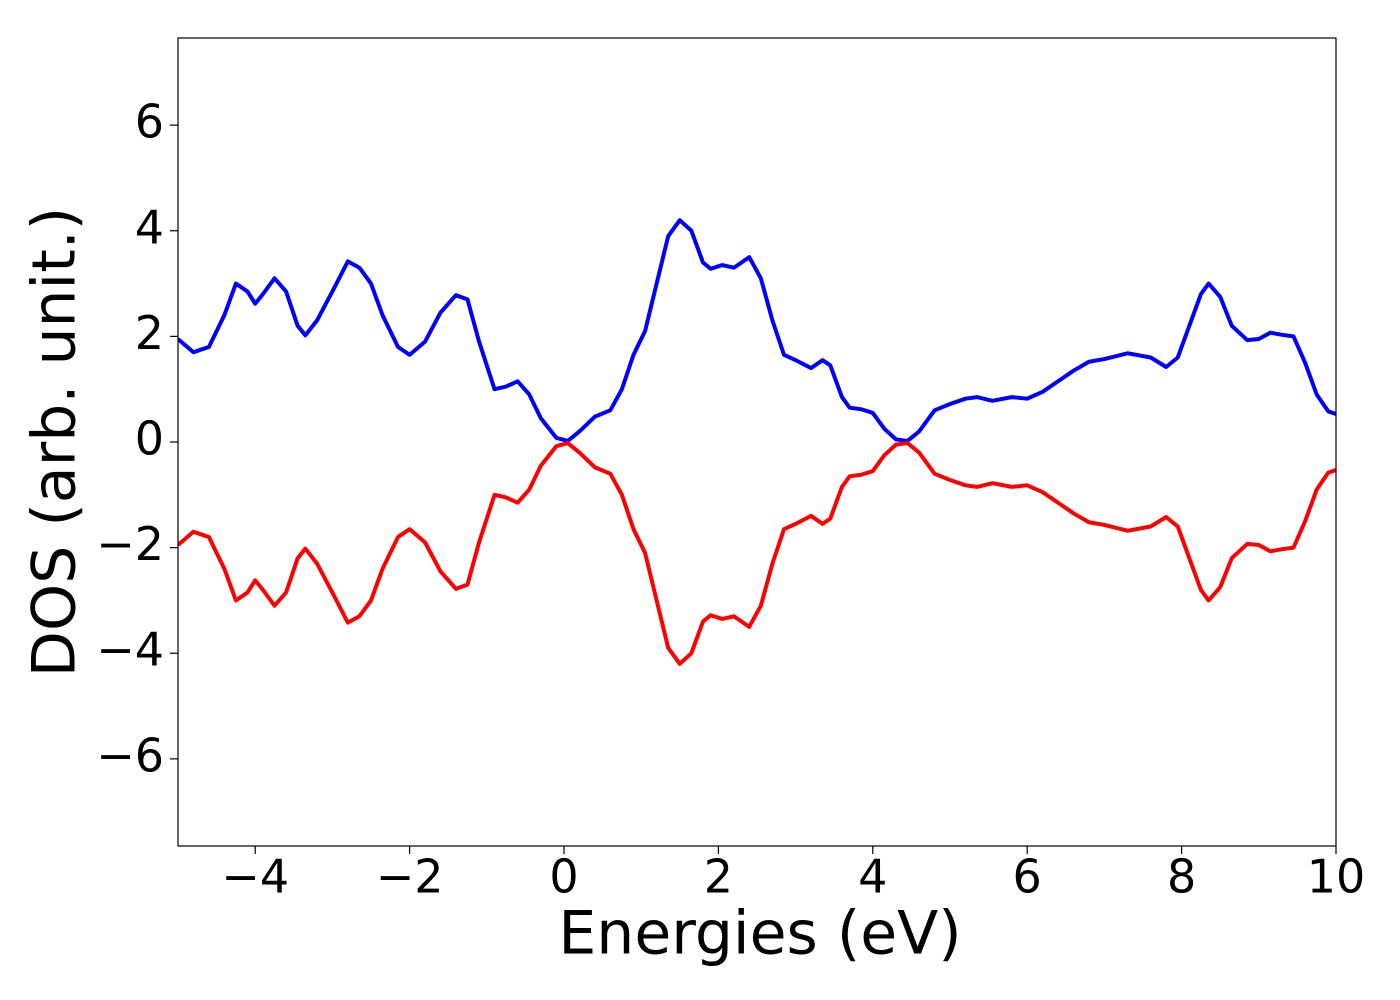 The image size is (1400, 1000). I want to click on y-tick-label: 4, so click(149, 227).